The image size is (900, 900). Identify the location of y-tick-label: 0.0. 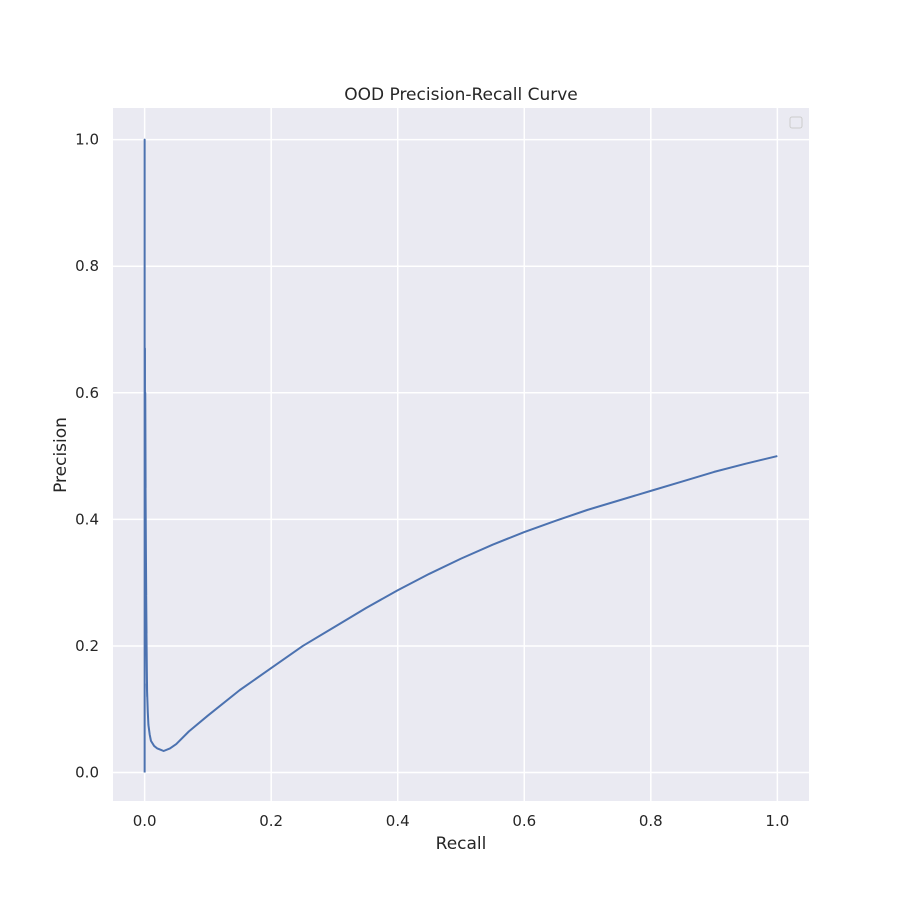
(87, 773).